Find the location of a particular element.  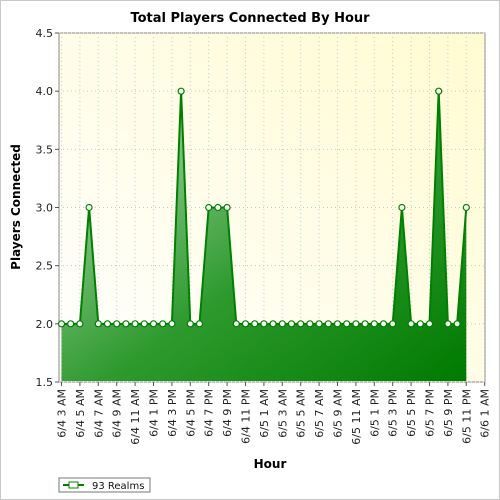

x-tick-label: 6/4 1 PM is located at coordinates (154, 413).